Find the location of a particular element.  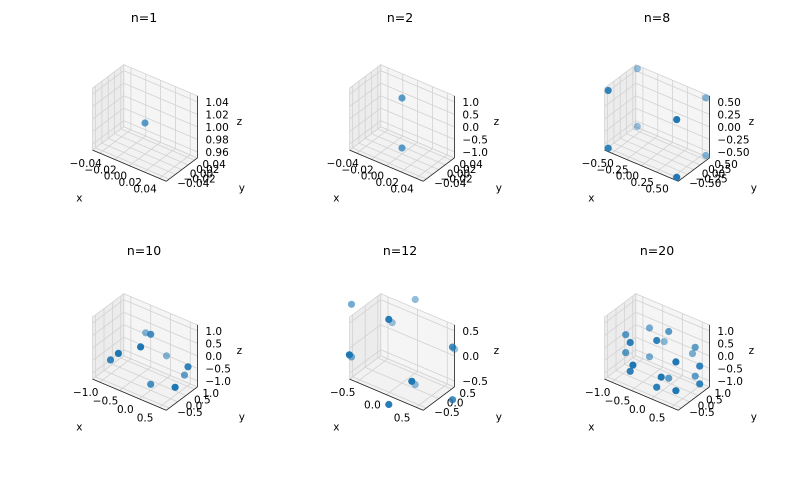

x-tick-label: −0.25 is located at coordinates (612, 170).